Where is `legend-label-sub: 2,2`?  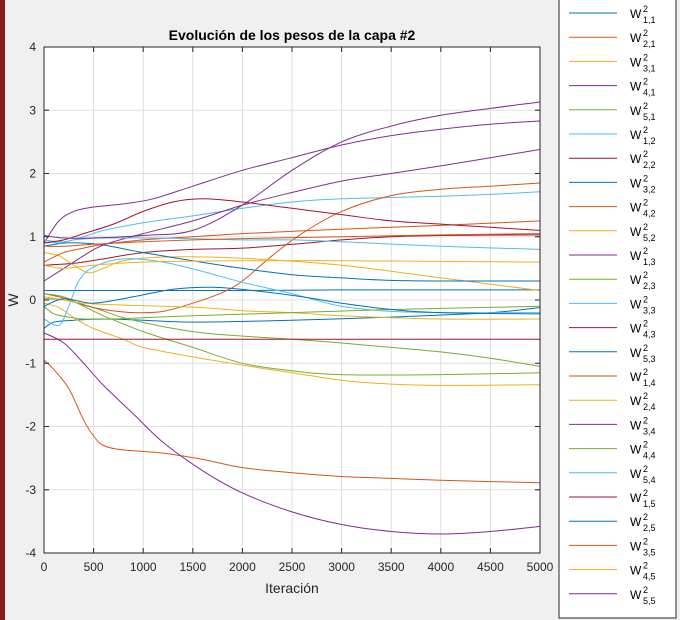 legend-label-sub: 2,2 is located at coordinates (649, 165).